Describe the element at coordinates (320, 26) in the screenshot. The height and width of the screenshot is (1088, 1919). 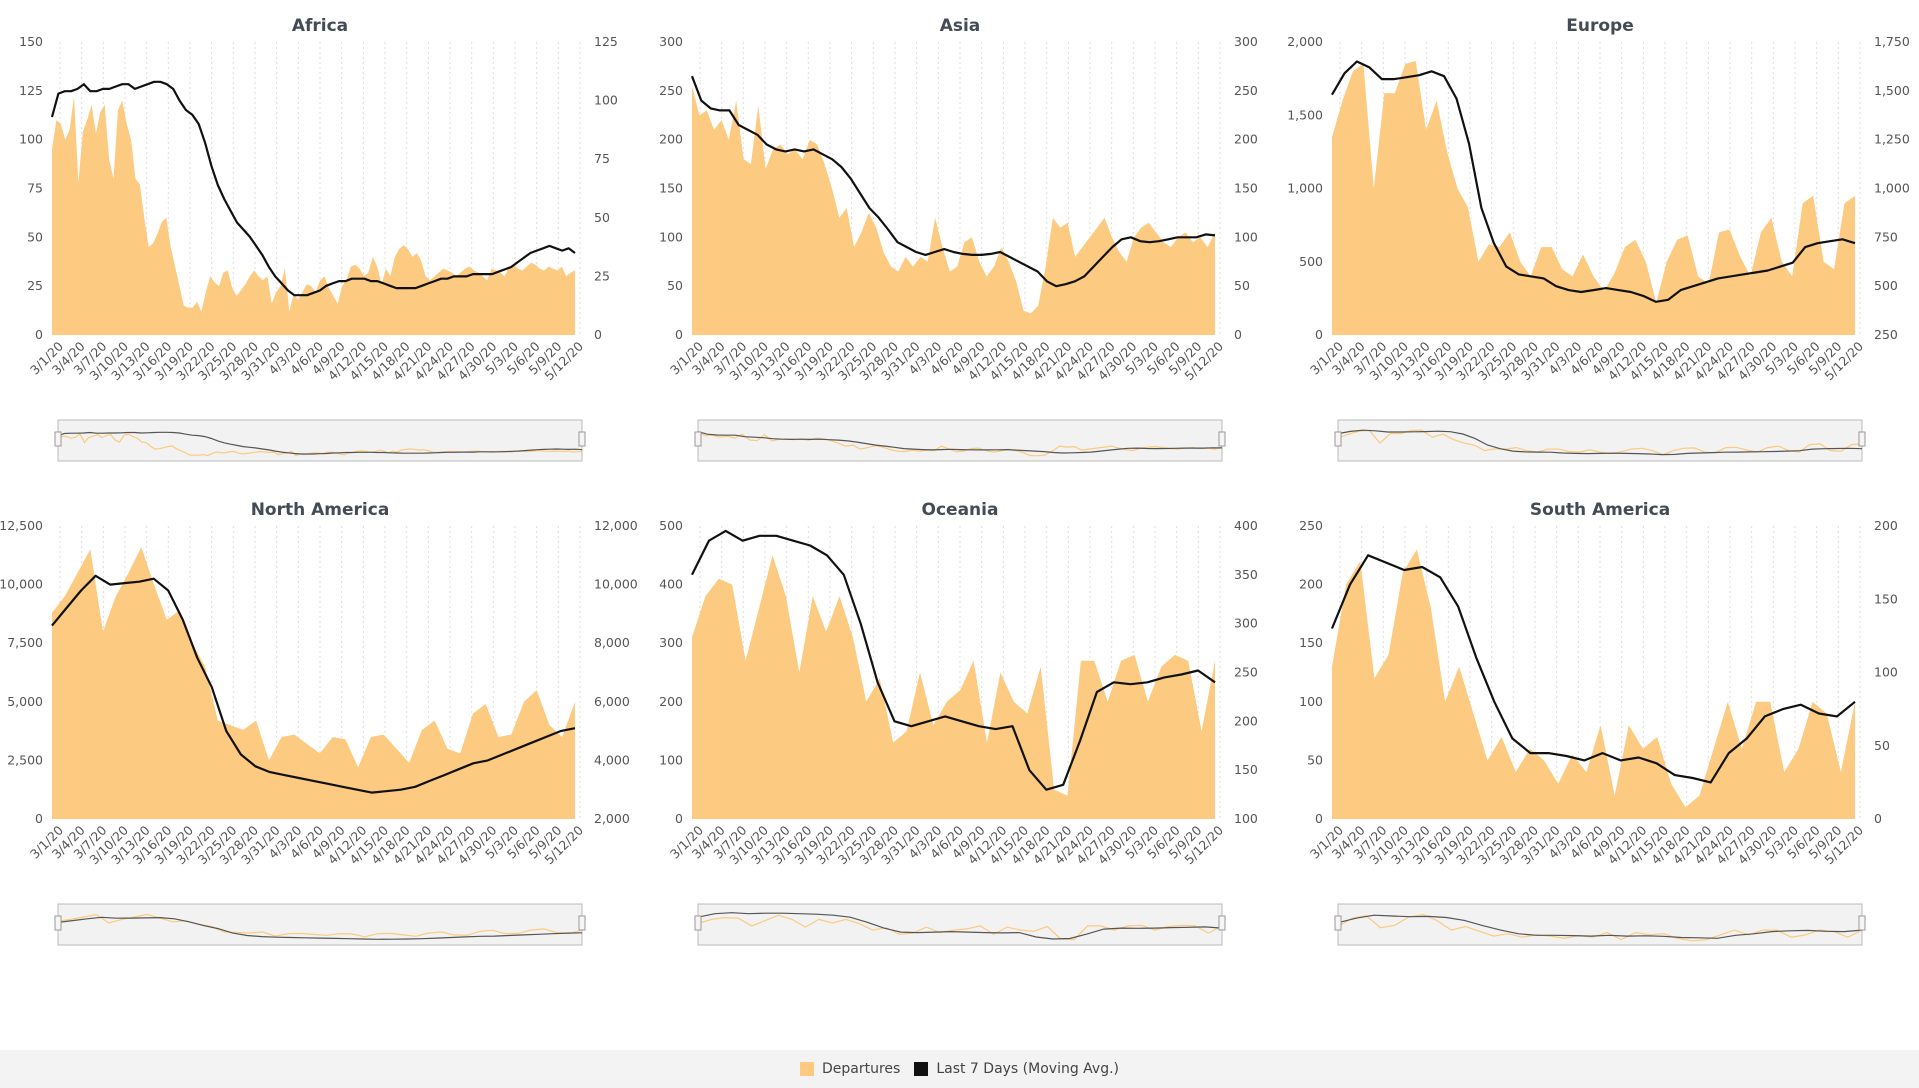
I see `chart-title: Africa` at that location.